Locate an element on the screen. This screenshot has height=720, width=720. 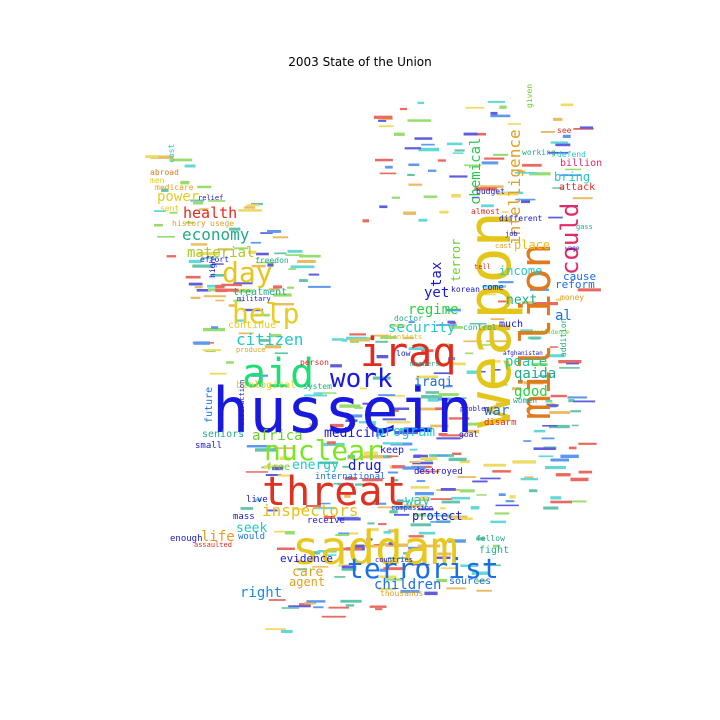
cloud-word-saddam: saddam is located at coordinates (375, 548).